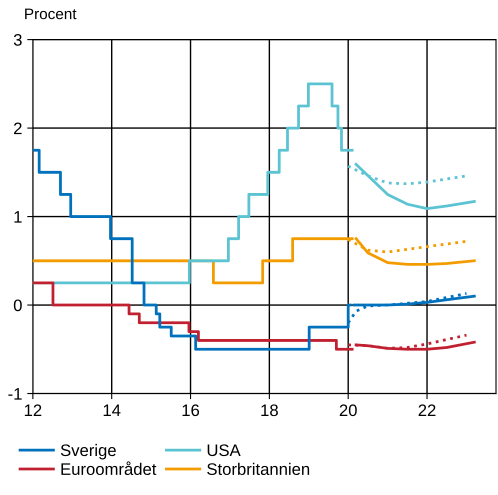 Image resolution: width=498 pixels, height=495 pixels. Describe the element at coordinates (108, 468) in the screenshot. I see `legend-label: Euroområdet` at that location.